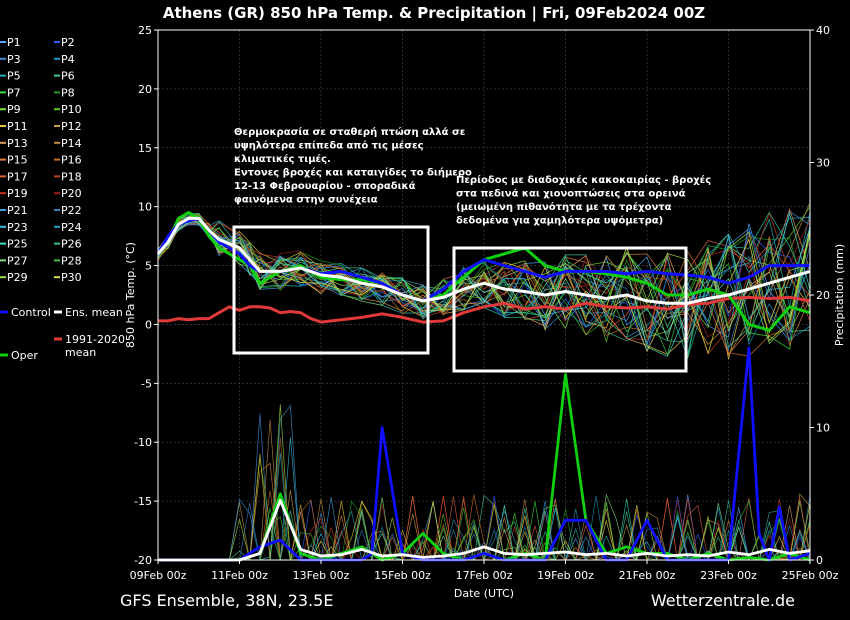 The image size is (850, 620). What do you see at coordinates (14, 76) in the screenshot?
I see `legend-label: P5` at bounding box center [14, 76].